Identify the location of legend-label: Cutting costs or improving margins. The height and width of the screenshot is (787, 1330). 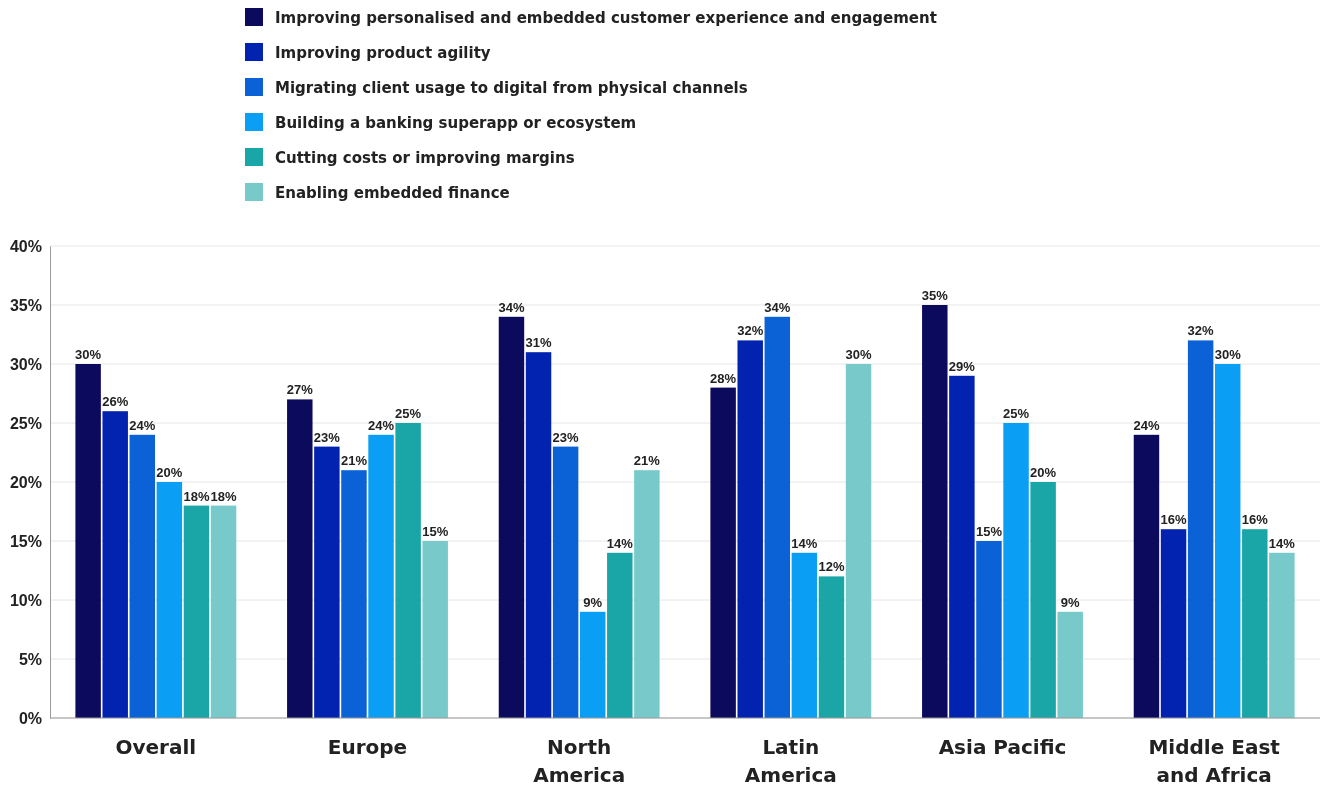
(425, 158).